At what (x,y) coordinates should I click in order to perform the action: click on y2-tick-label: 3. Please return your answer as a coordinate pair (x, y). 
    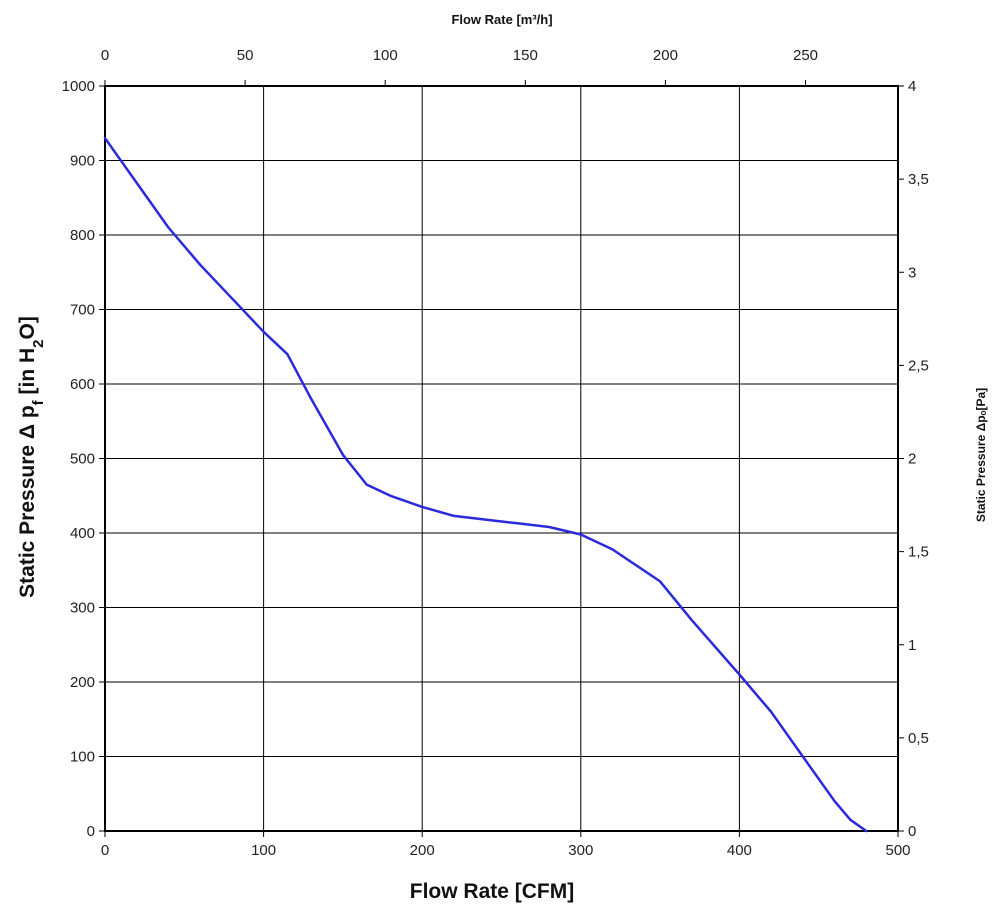
    Looking at the image, I should click on (912, 272).